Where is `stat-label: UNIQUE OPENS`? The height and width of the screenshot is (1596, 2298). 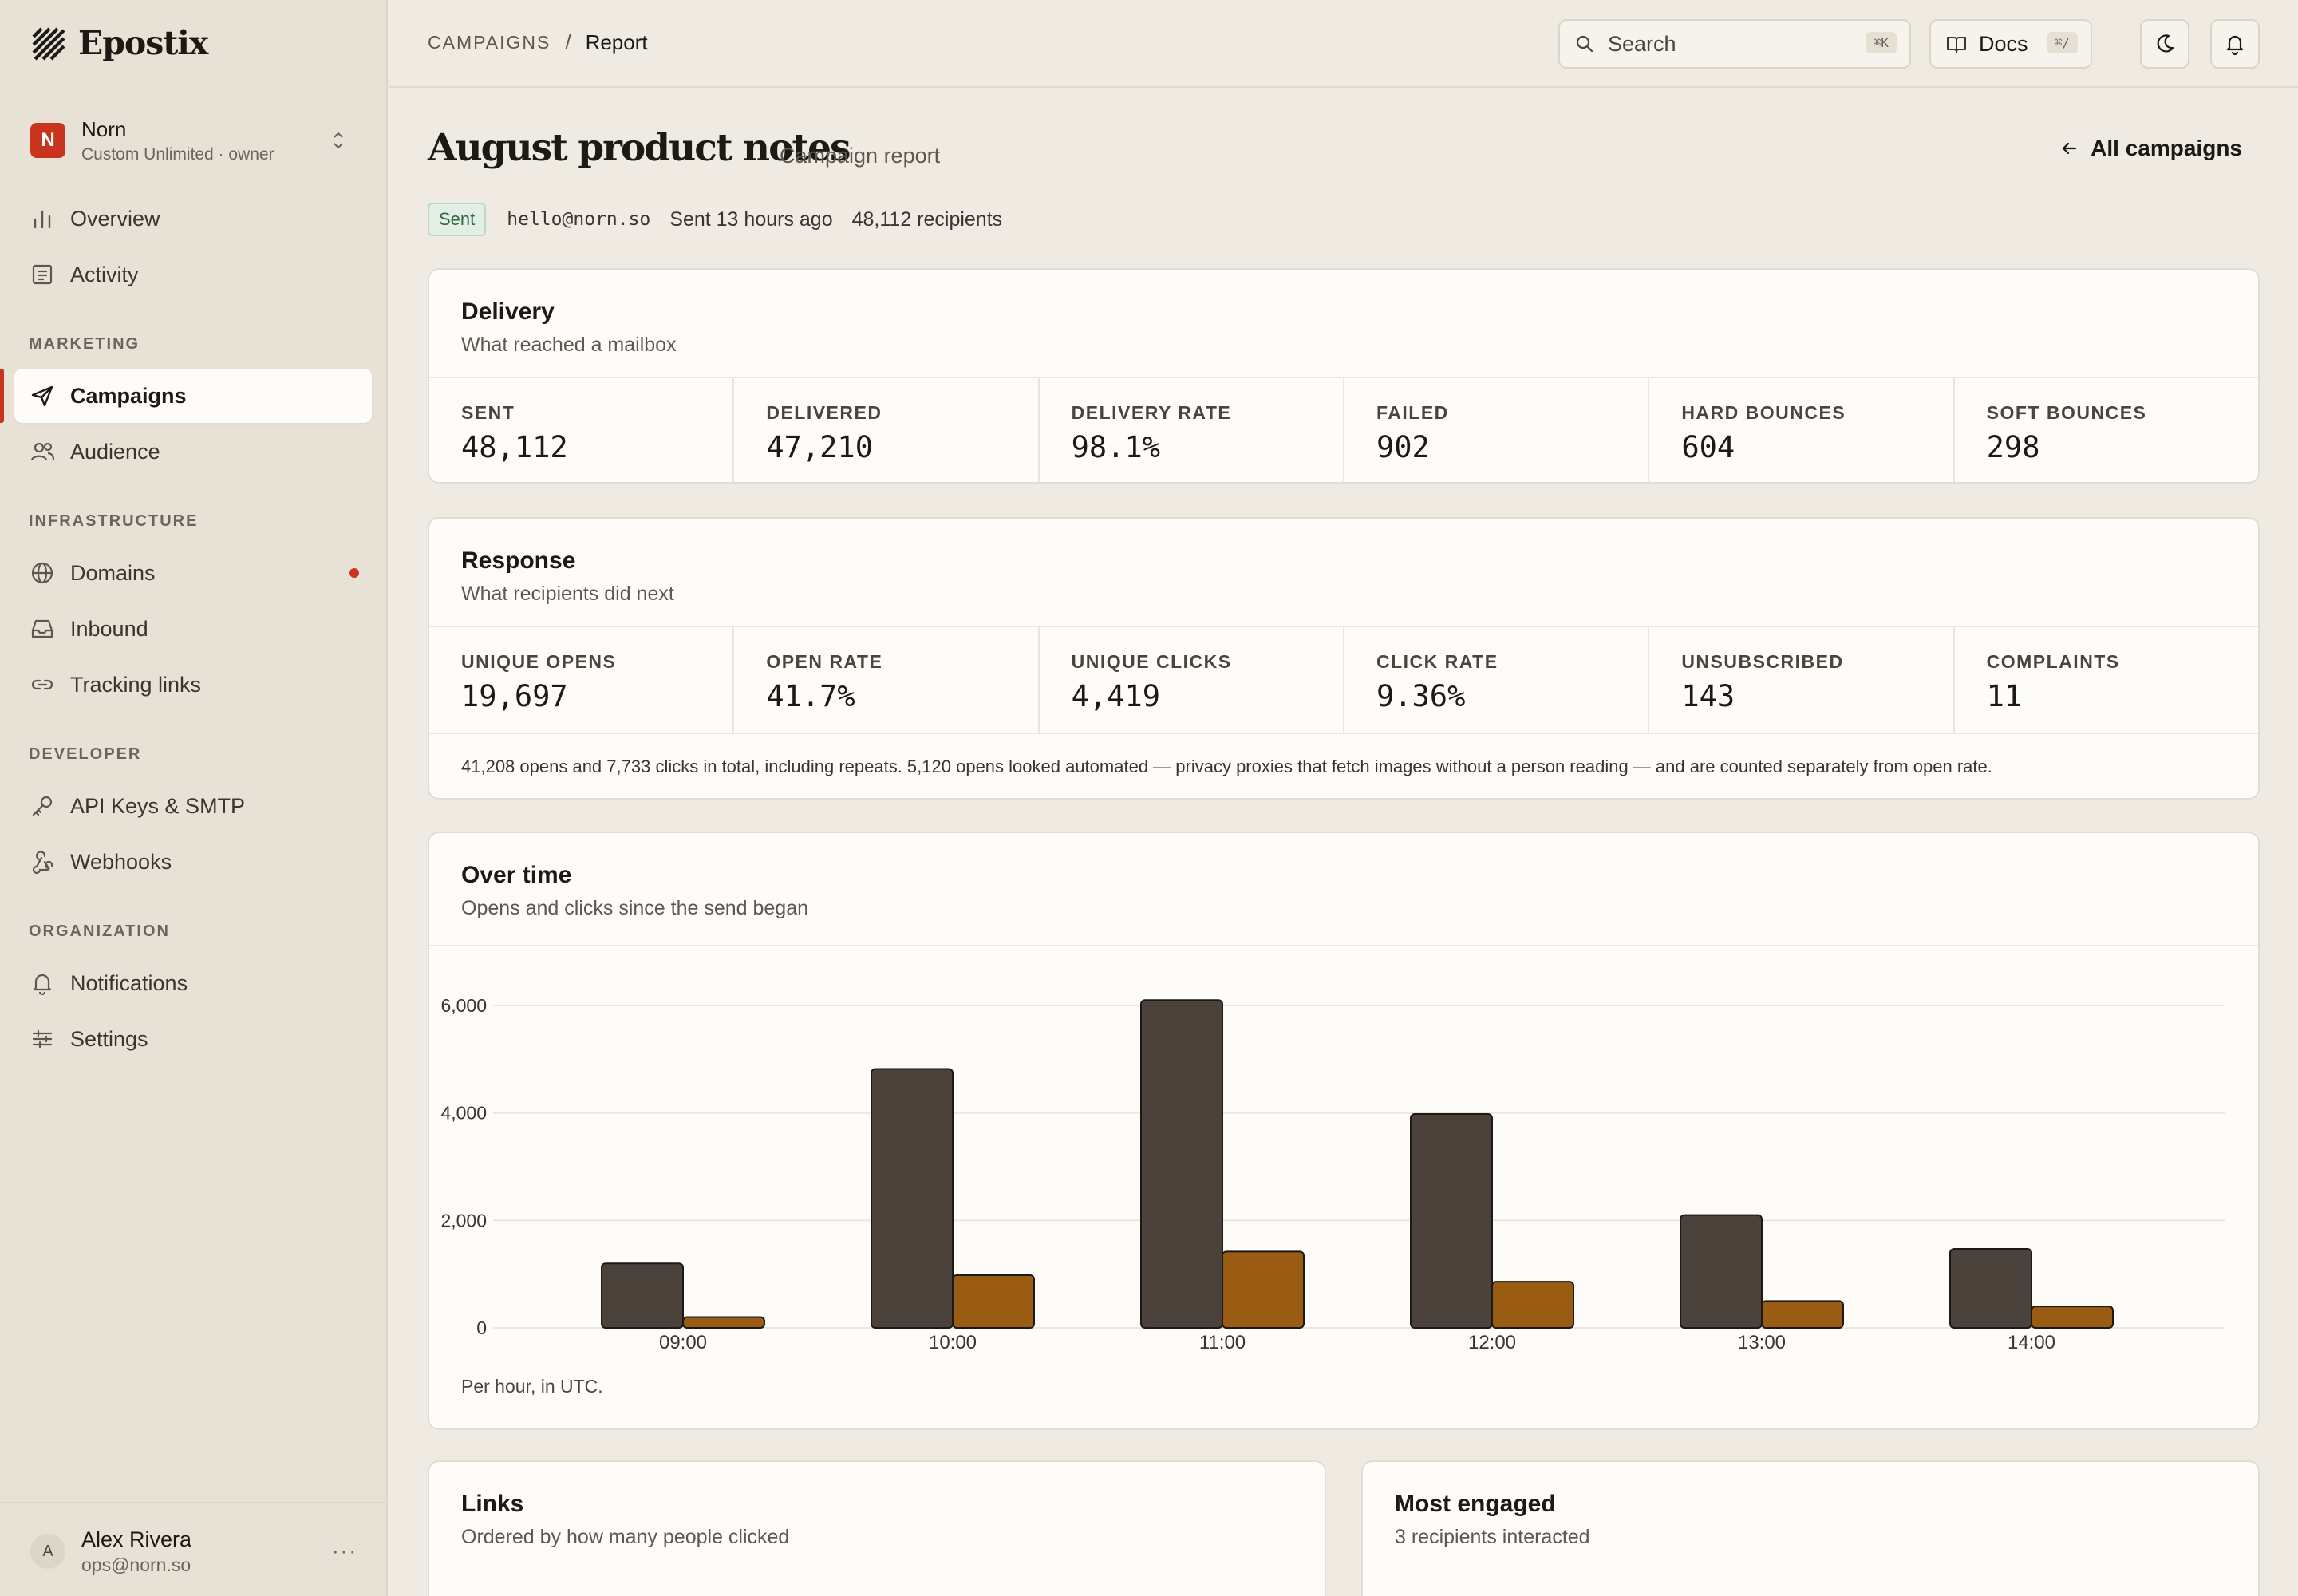 stat-label: UNIQUE OPENS is located at coordinates (539, 661).